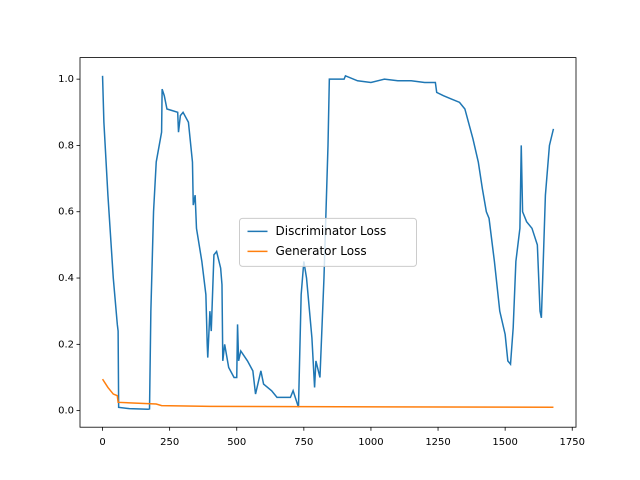 Image resolution: width=640 pixels, height=480 pixels. I want to click on y-tick-label: 0.0, so click(66, 411).